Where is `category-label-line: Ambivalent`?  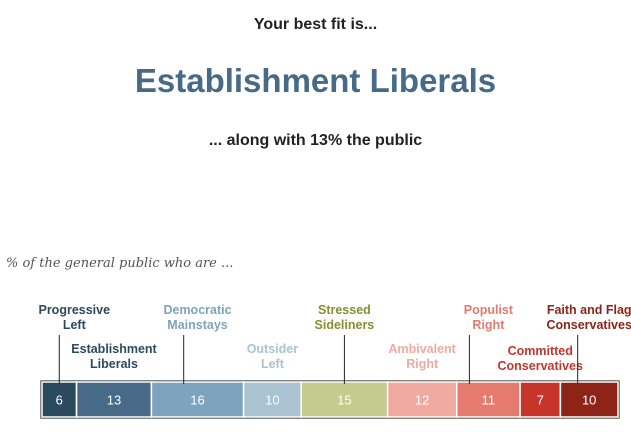 category-label-line: Ambivalent is located at coordinates (422, 349).